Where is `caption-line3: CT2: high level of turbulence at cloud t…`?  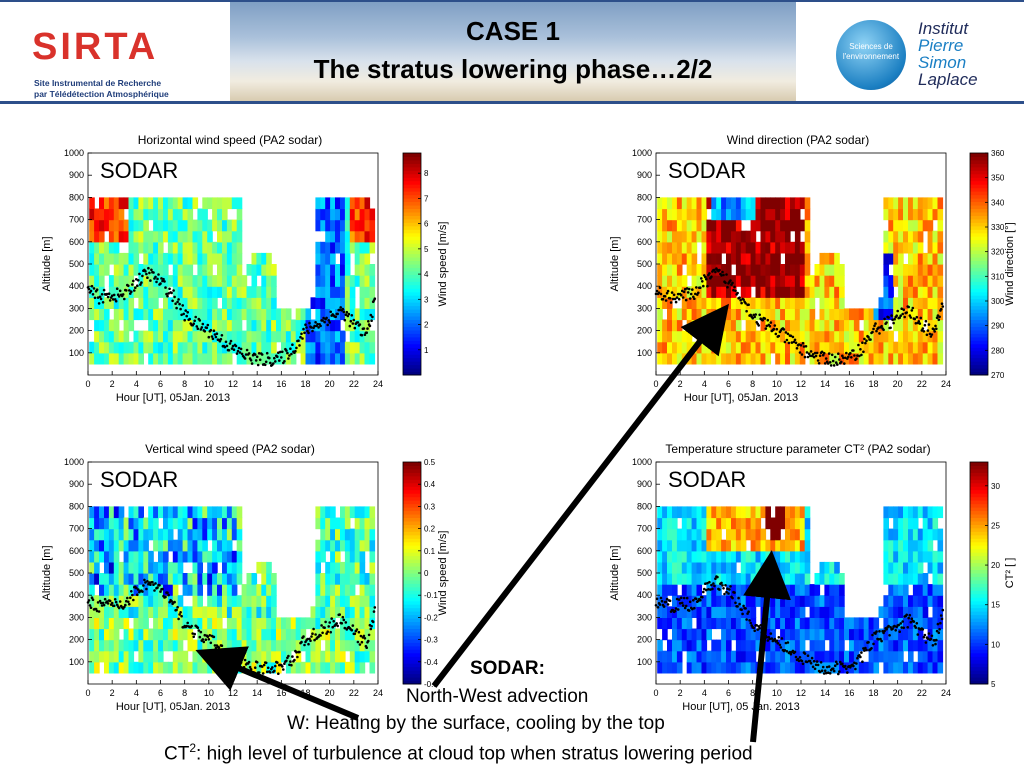
caption-line3: CT2: high level of turbulence at cloud t… is located at coordinates (458, 753).